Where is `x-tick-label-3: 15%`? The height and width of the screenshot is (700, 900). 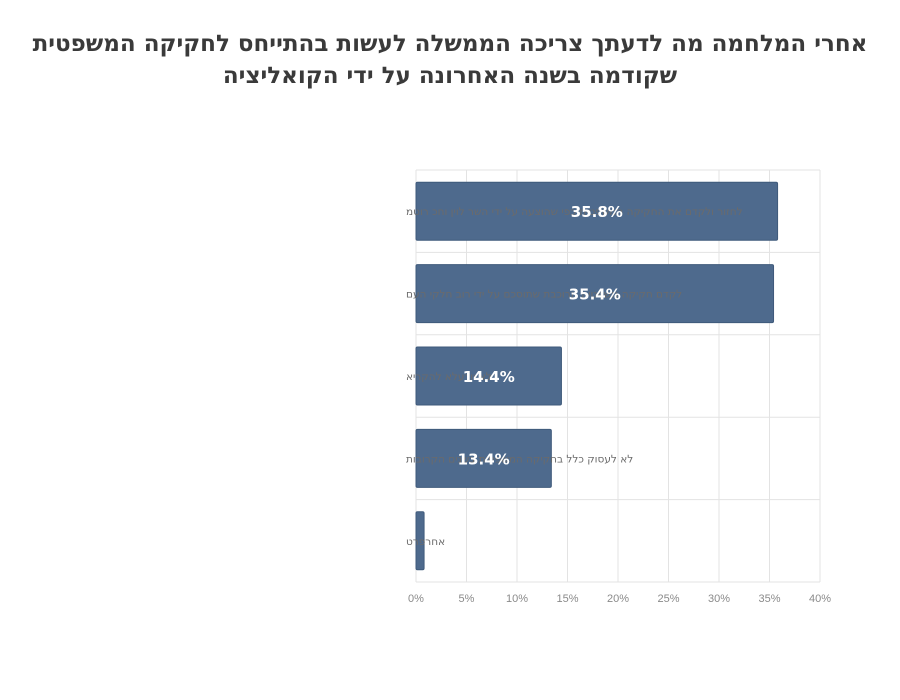 x-tick-label-3: 15% is located at coordinates (567, 599).